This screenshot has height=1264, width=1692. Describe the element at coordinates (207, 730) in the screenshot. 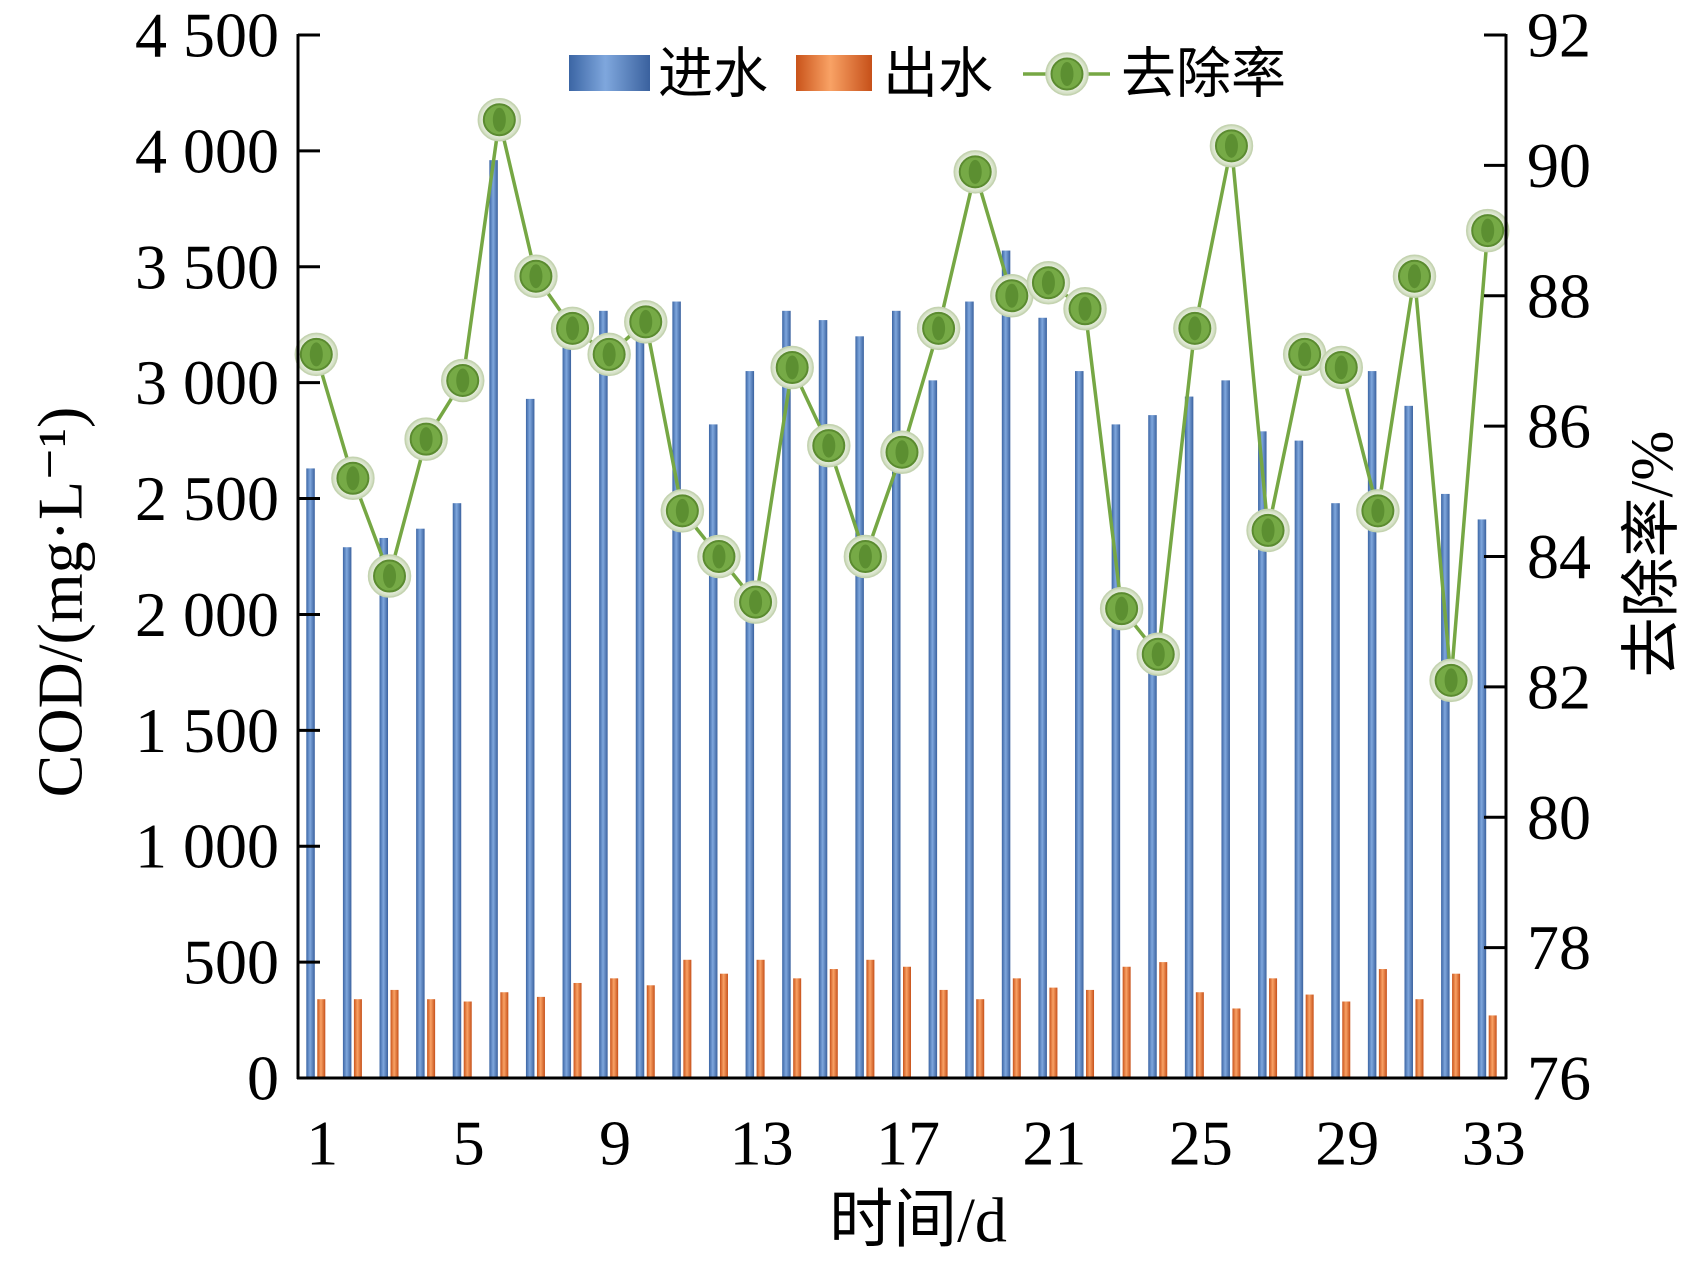

I see `left-y-tick-label: 1 500` at that location.